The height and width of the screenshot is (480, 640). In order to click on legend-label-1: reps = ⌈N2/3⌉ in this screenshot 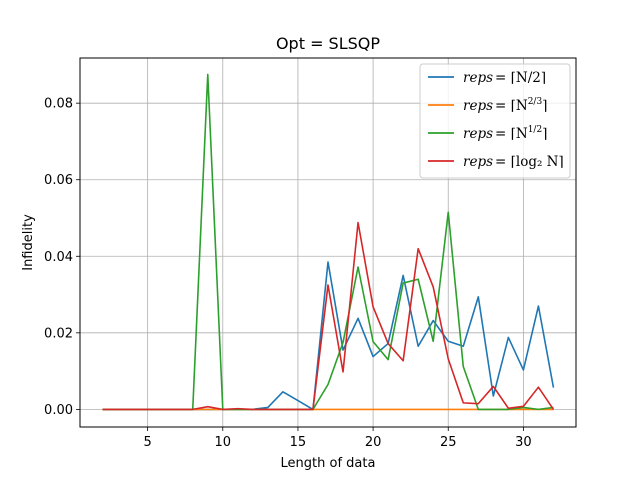, I will do `click(505, 105)`.